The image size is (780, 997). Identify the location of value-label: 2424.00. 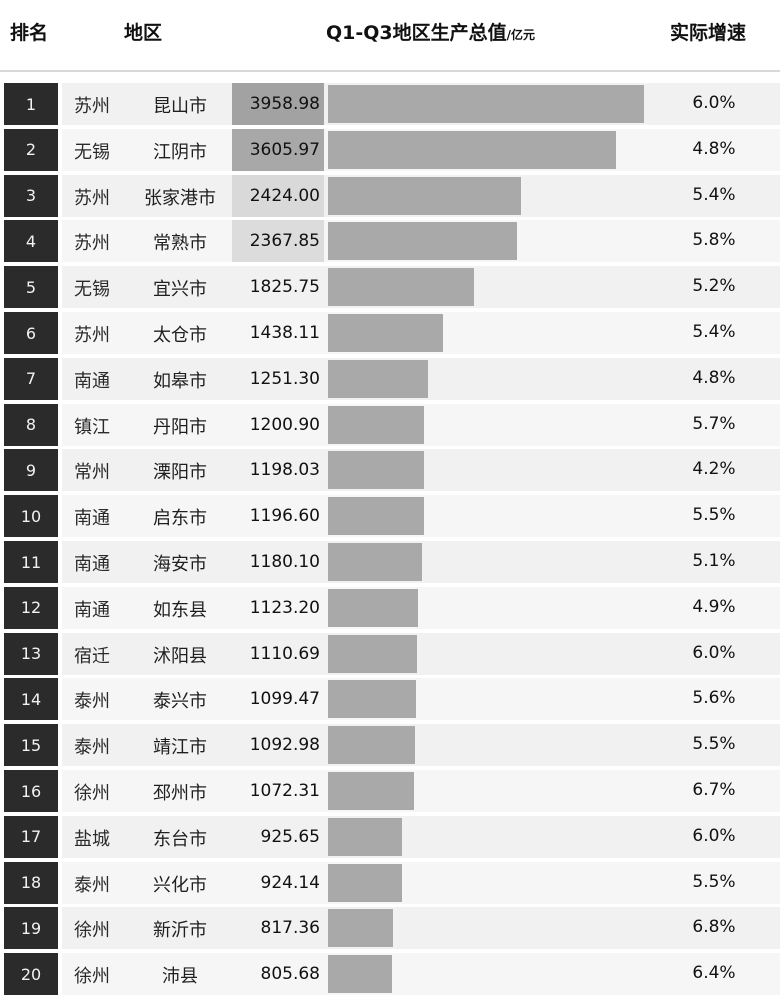
(278, 195).